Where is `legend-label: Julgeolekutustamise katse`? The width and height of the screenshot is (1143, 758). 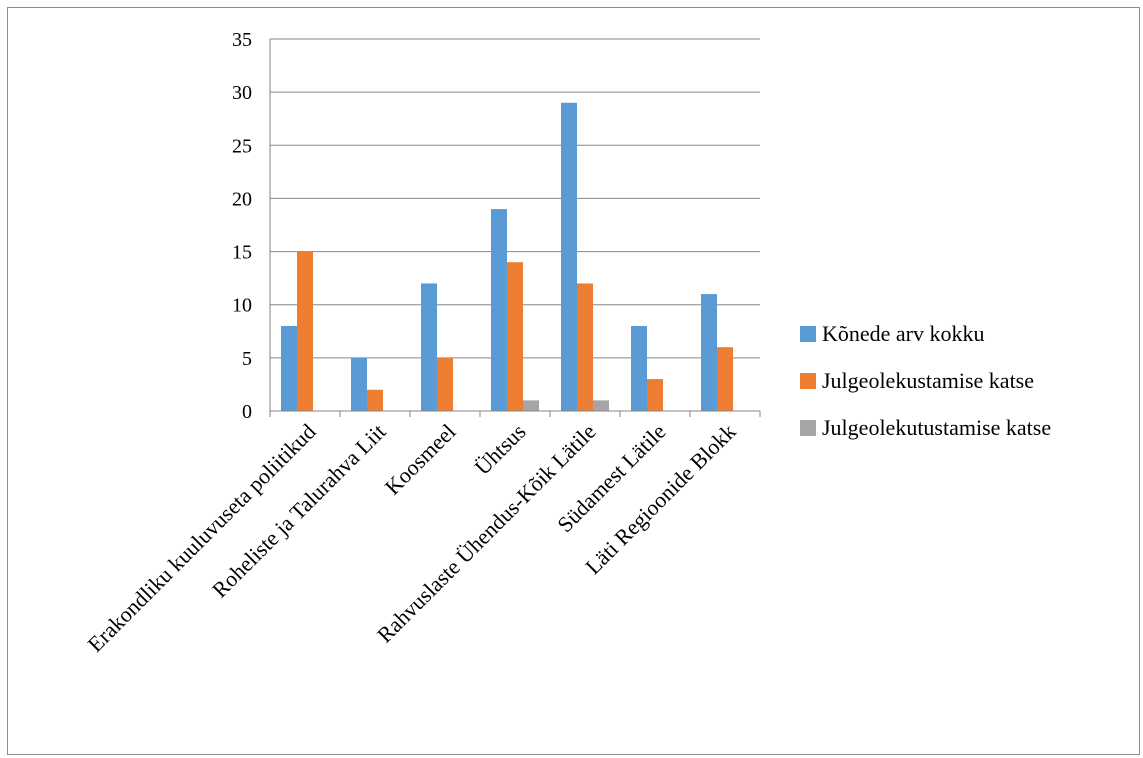 legend-label: Julgeolekutustamise katse is located at coordinates (936, 427).